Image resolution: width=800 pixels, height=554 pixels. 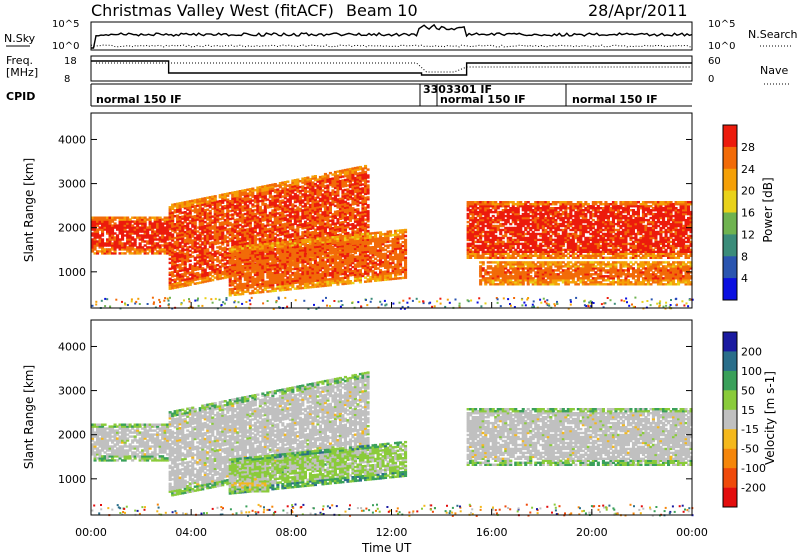 What do you see at coordinates (22, 72) in the screenshot?
I see `freq-unit: [MHz]` at bounding box center [22, 72].